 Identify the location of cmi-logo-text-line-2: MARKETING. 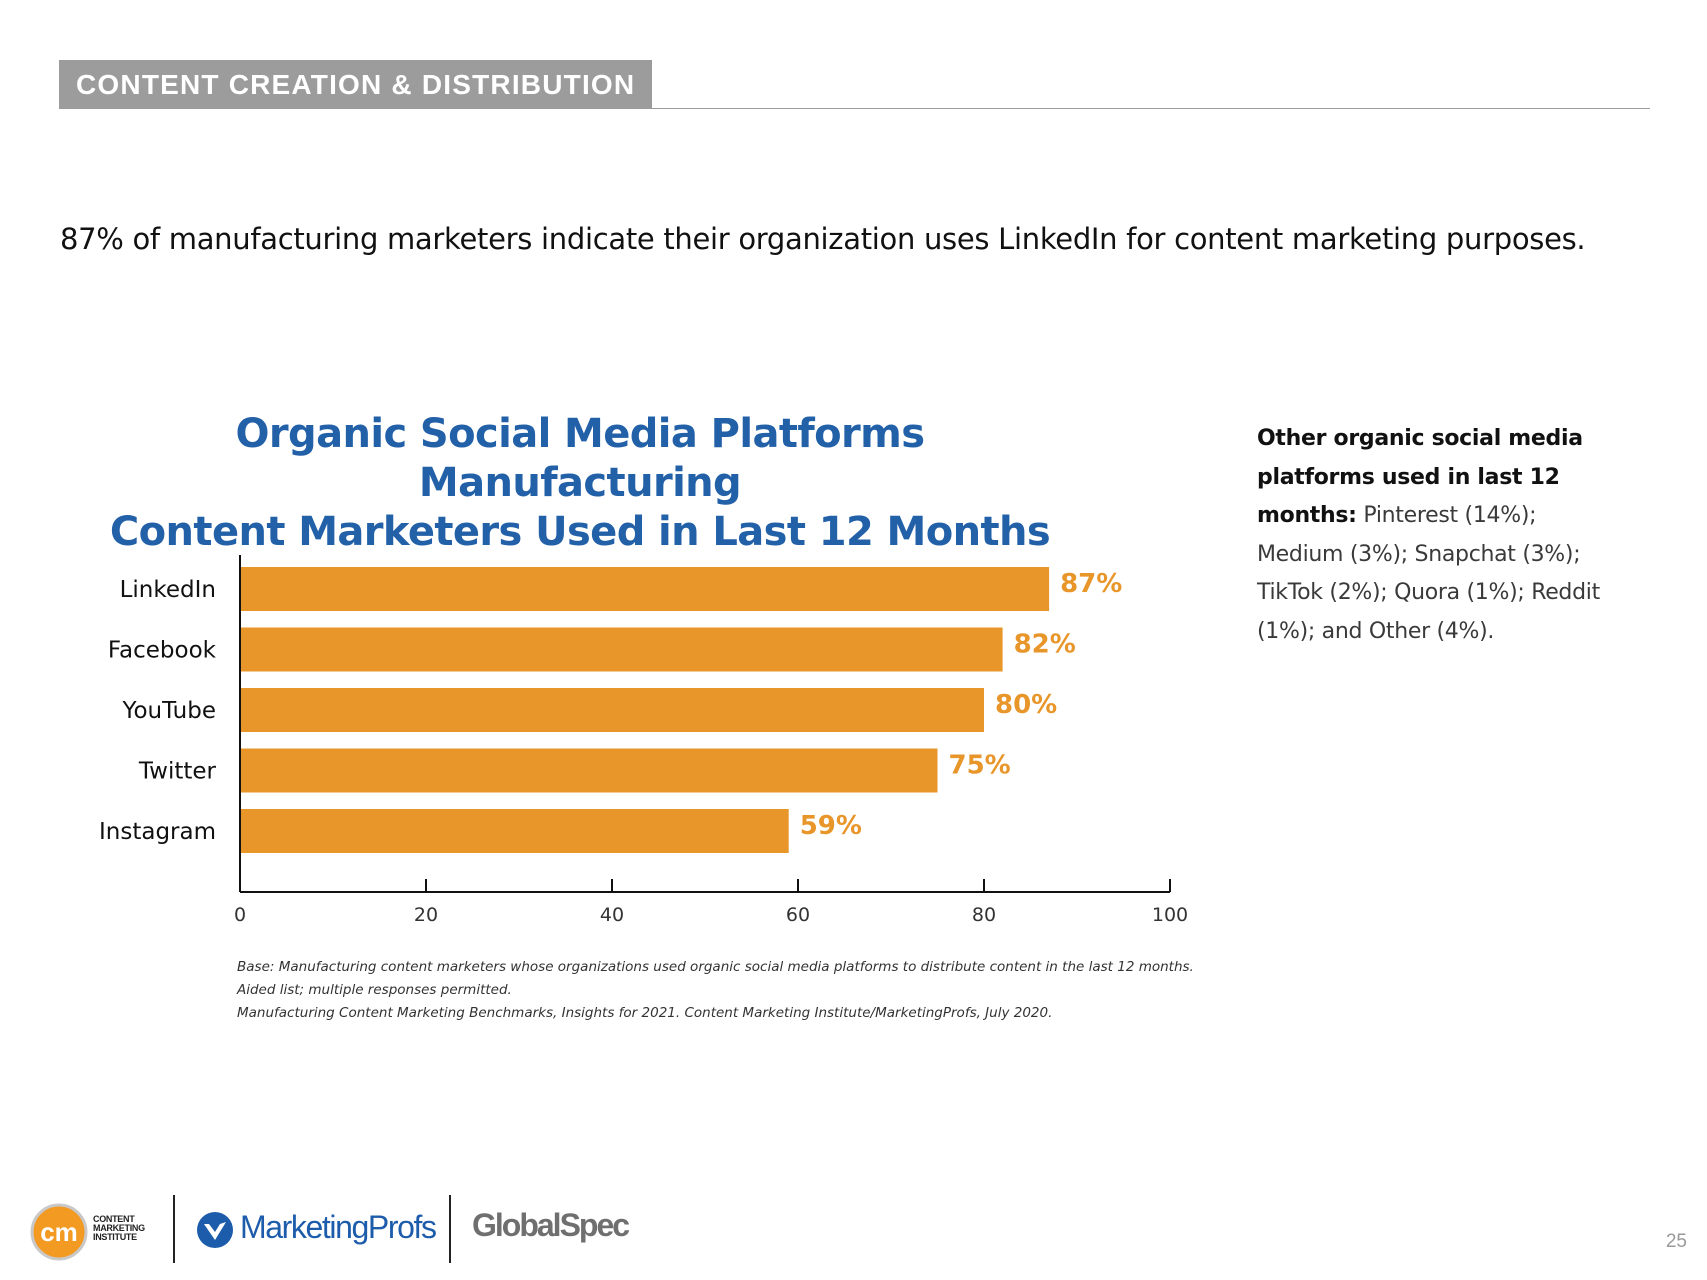
(119, 1228).